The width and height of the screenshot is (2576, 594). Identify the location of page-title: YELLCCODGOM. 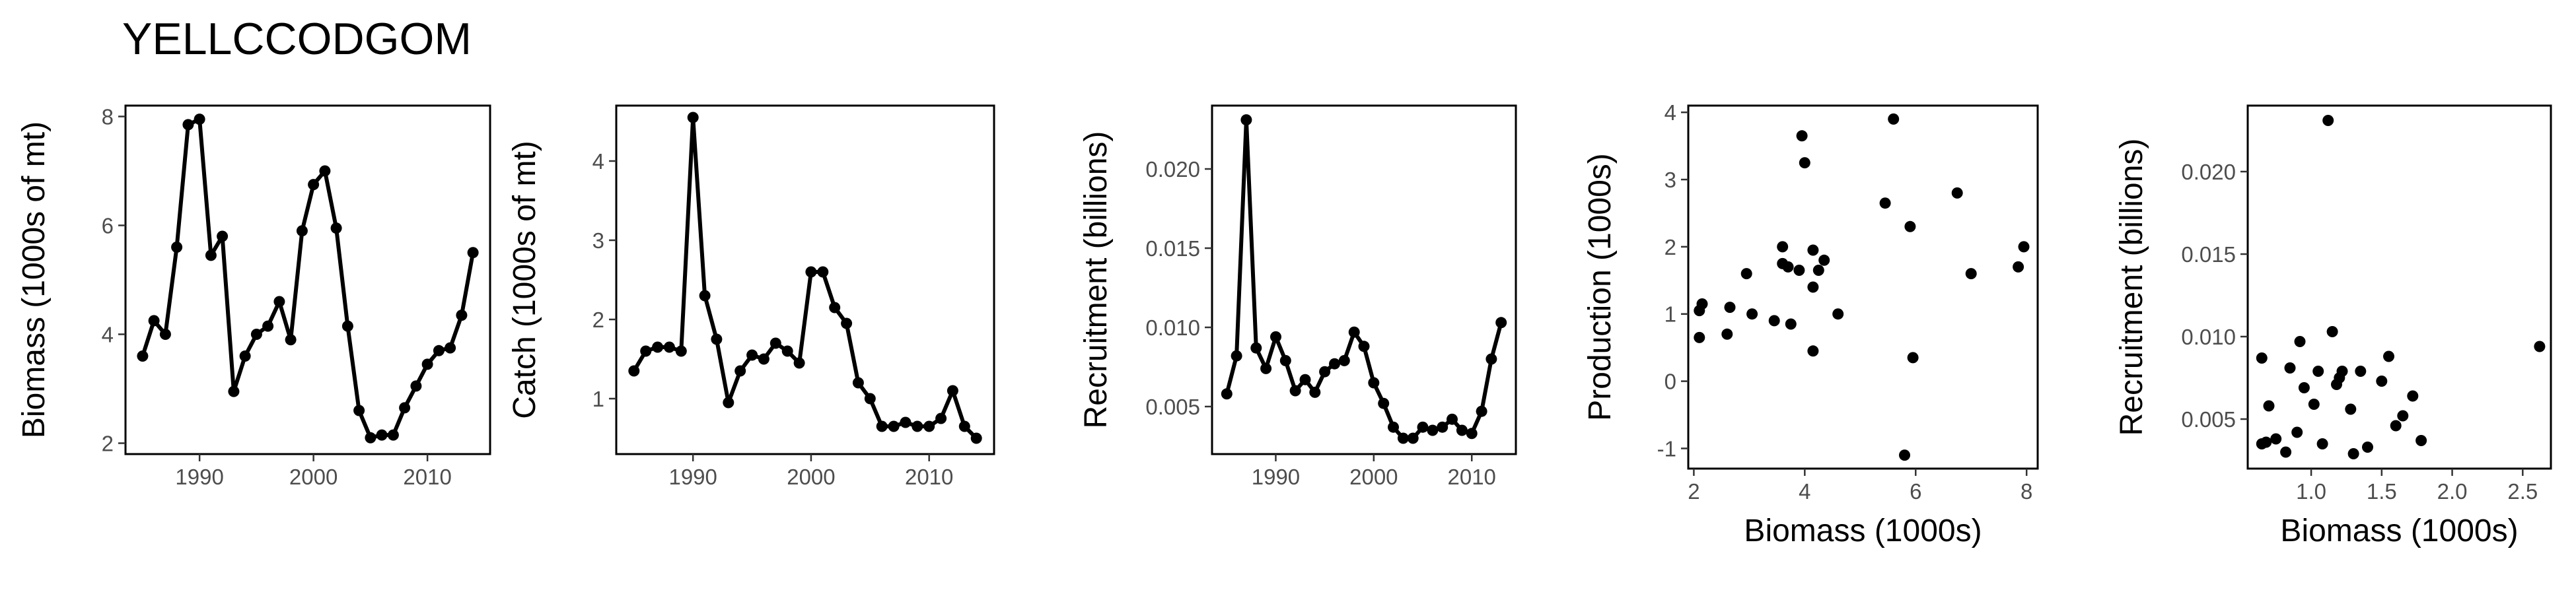
(297, 39).